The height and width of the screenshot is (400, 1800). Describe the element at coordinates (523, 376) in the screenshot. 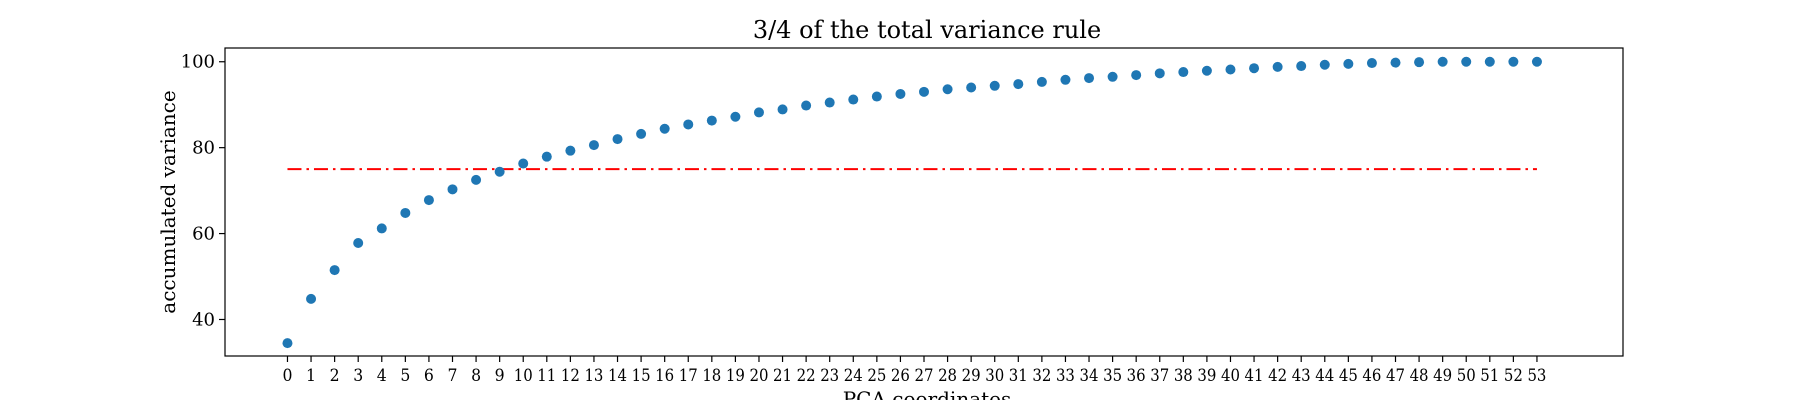

I see `x-tick-label: 10` at that location.